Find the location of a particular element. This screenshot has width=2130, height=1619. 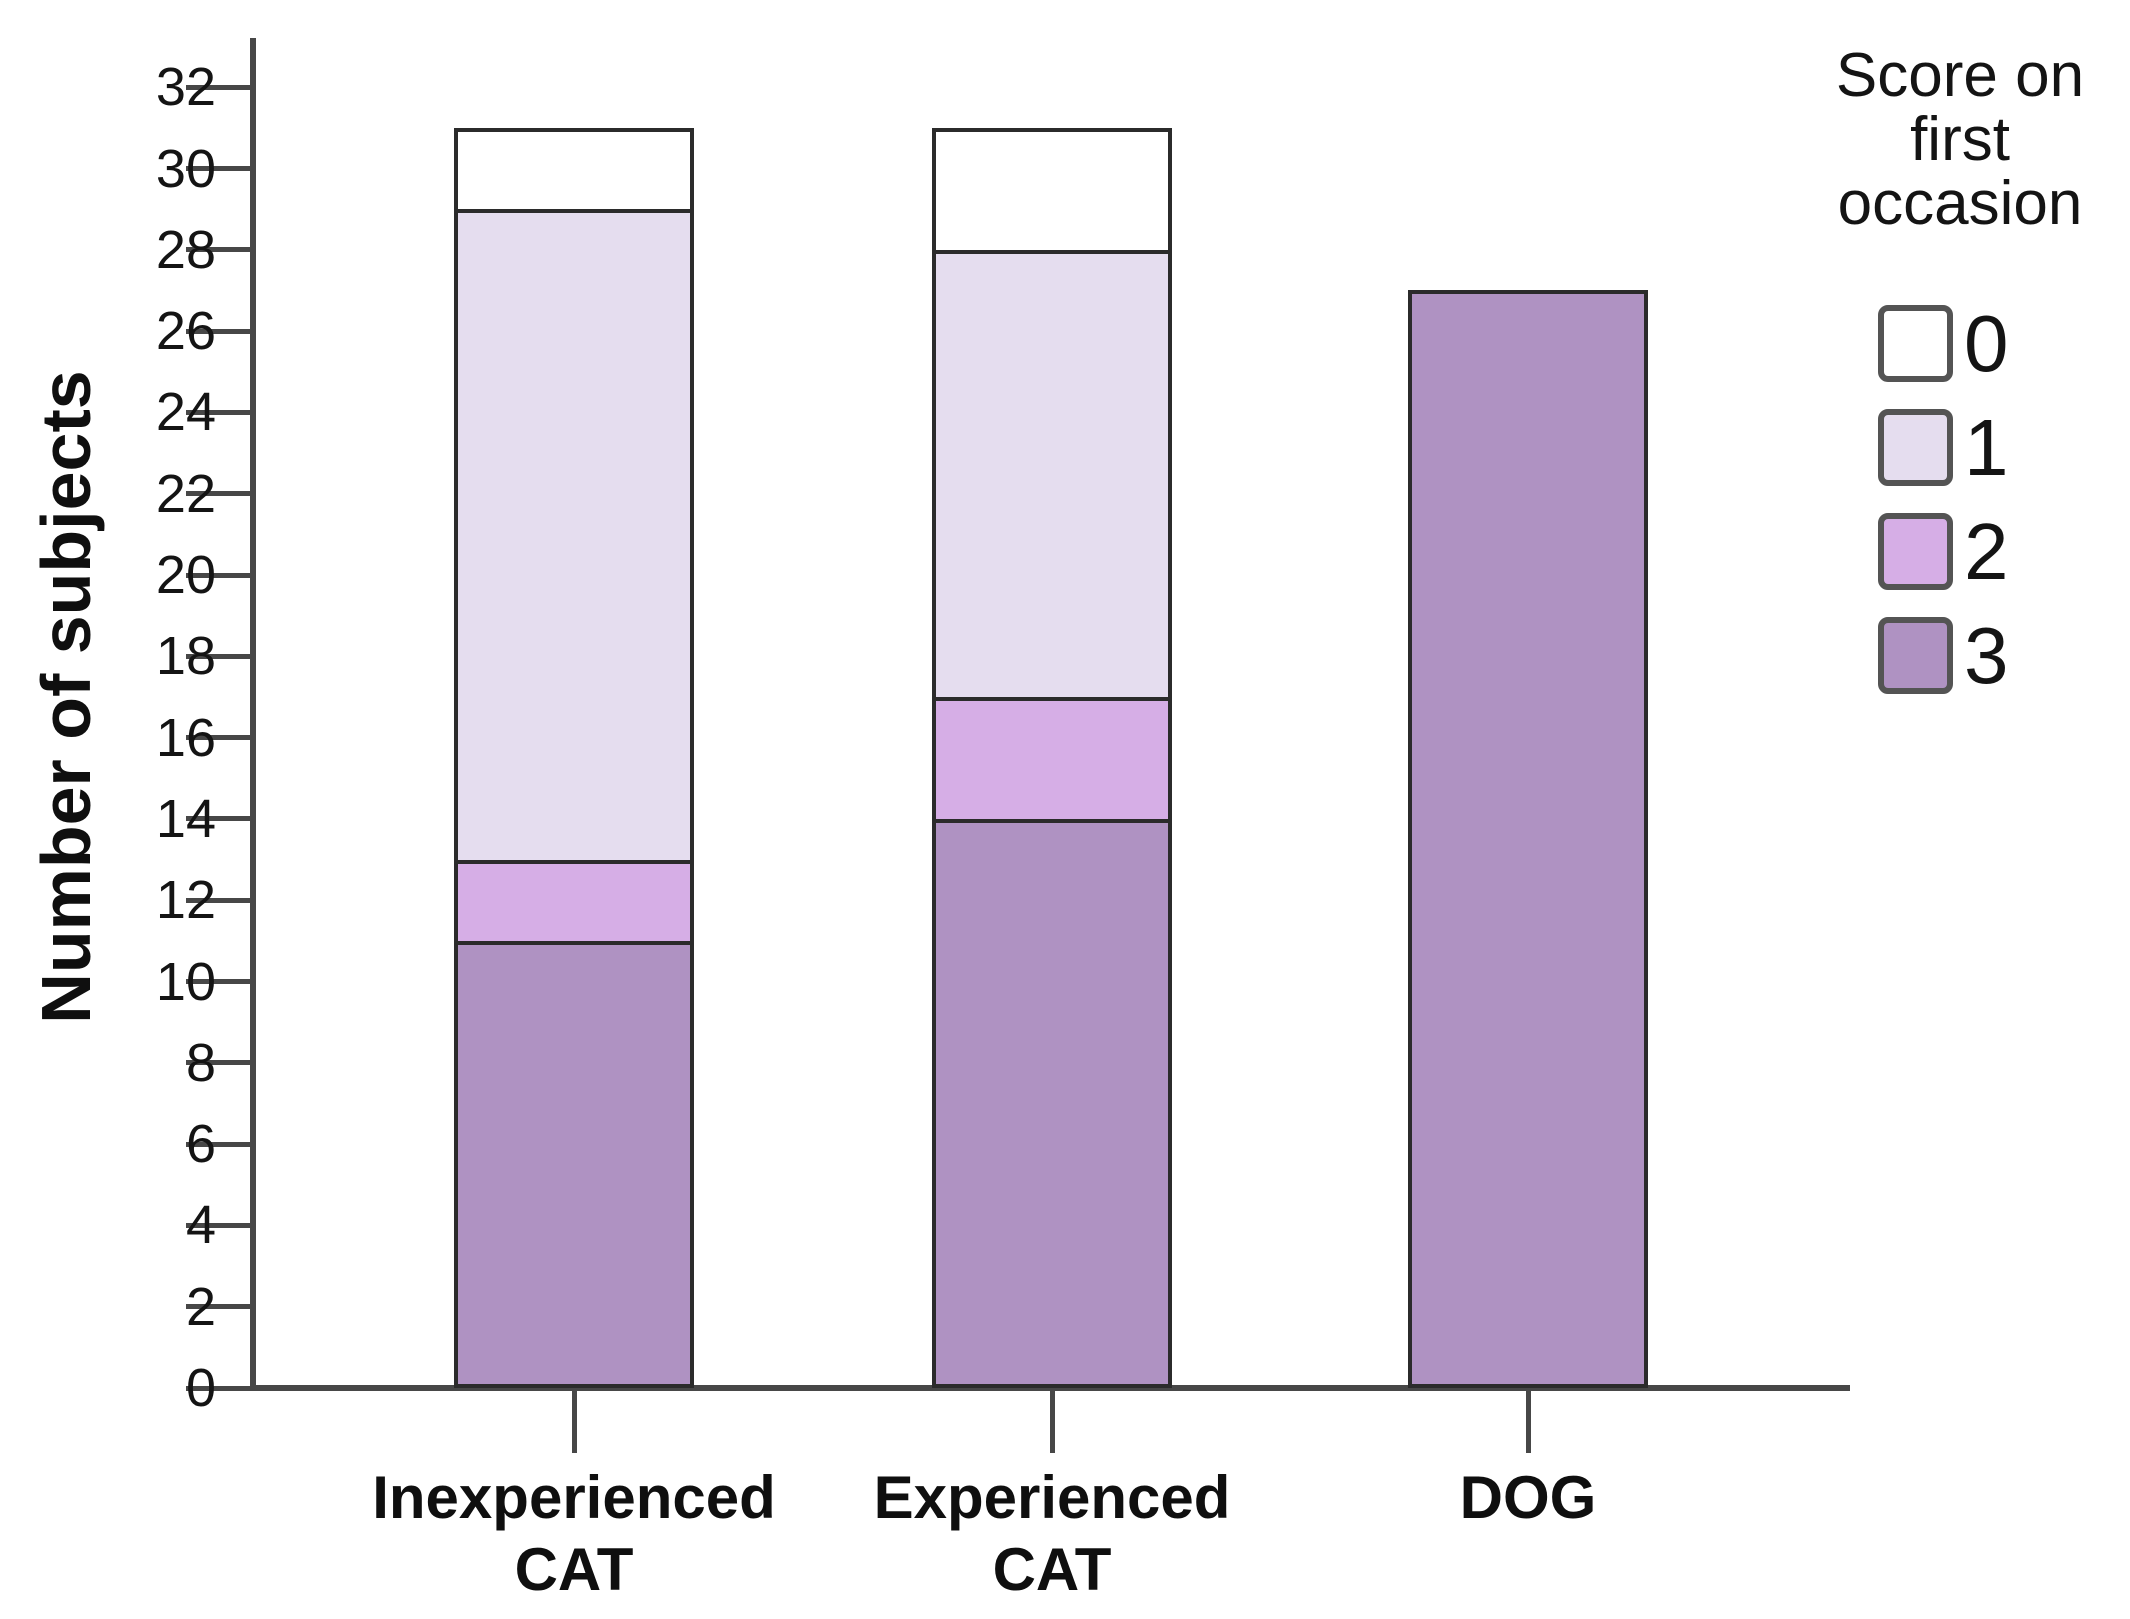

y-tick-label: 18 is located at coordinates (185, 656).